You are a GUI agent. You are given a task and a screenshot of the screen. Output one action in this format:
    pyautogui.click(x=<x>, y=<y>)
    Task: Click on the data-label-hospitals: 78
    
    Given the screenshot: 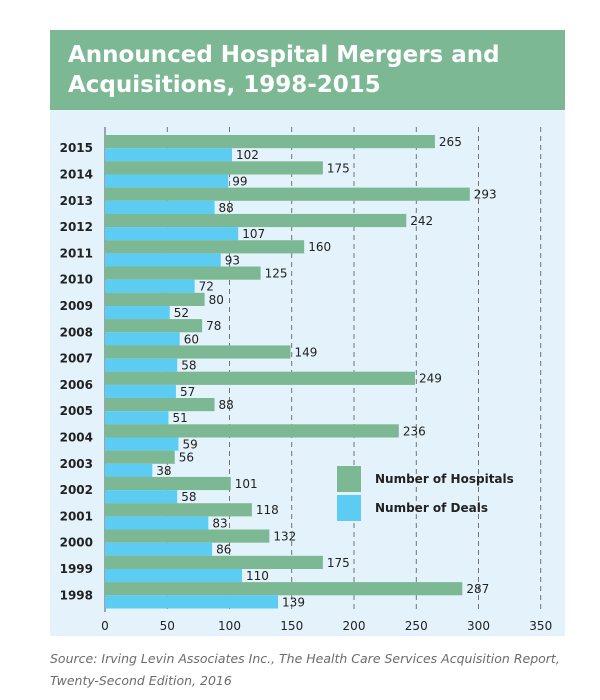 What is the action you would take?
    pyautogui.click(x=213, y=326)
    